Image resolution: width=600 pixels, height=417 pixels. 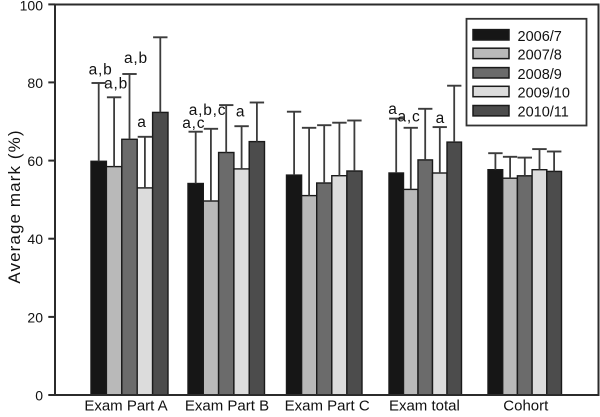 I want to click on svg-text: Exam Part B, so click(x=227, y=405).